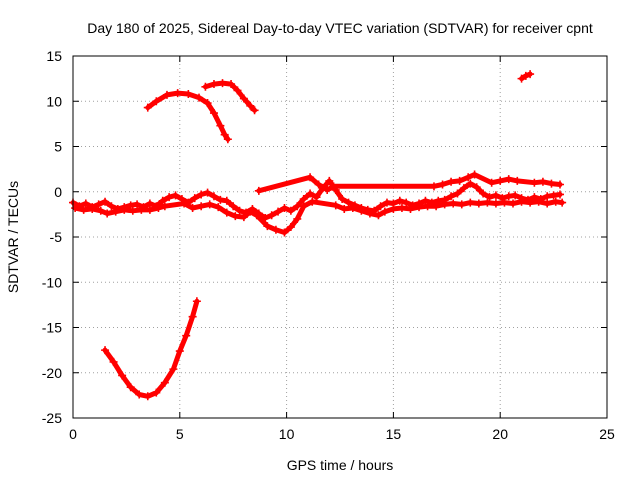 This screenshot has width=640, height=480. I want to click on x-tick-label: 0, so click(73, 434).